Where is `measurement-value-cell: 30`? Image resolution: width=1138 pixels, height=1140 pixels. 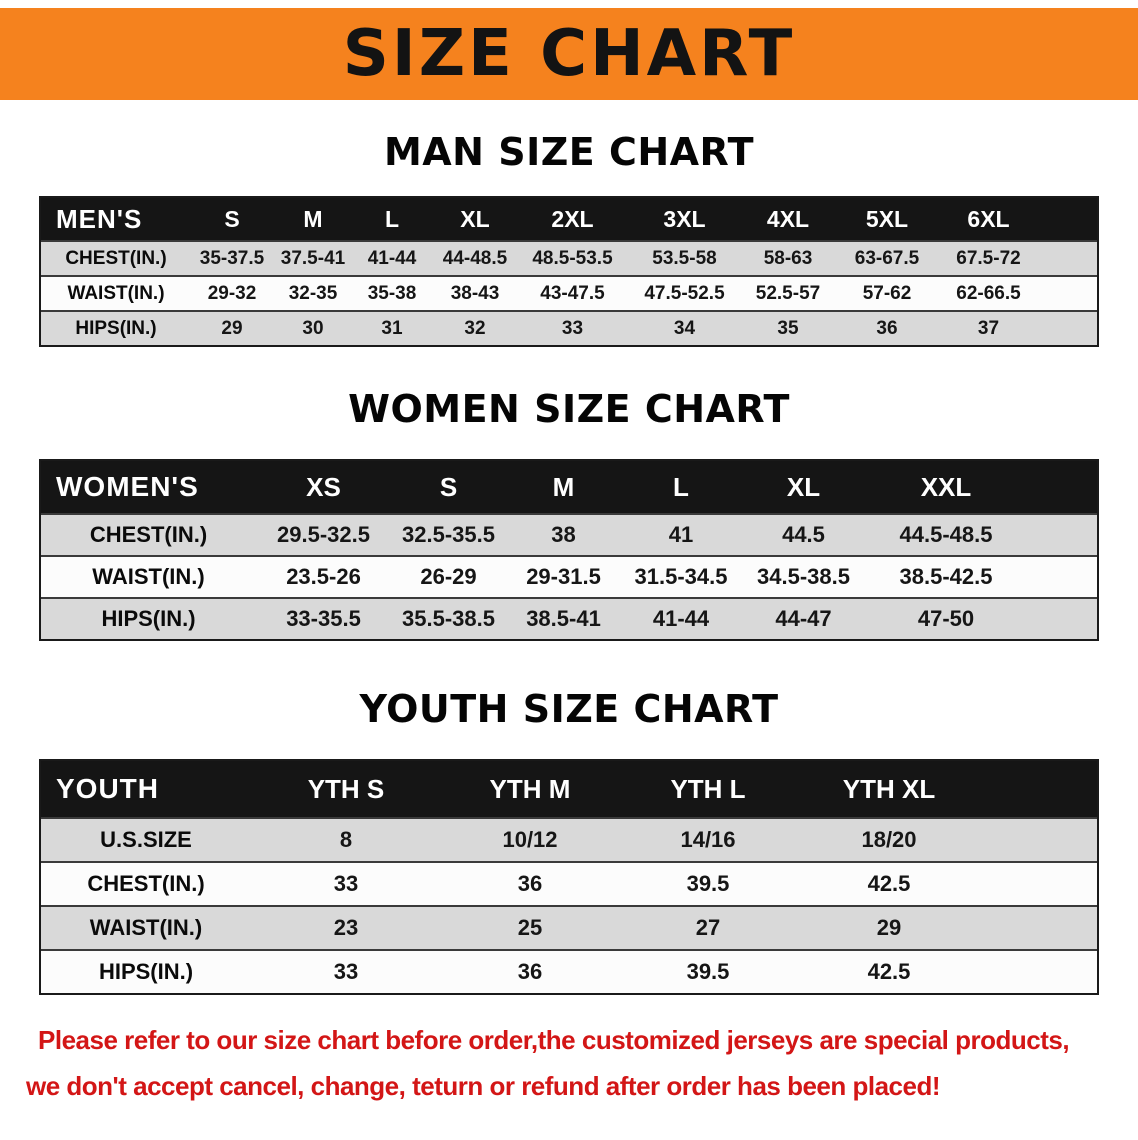 measurement-value-cell: 30 is located at coordinates (313, 328).